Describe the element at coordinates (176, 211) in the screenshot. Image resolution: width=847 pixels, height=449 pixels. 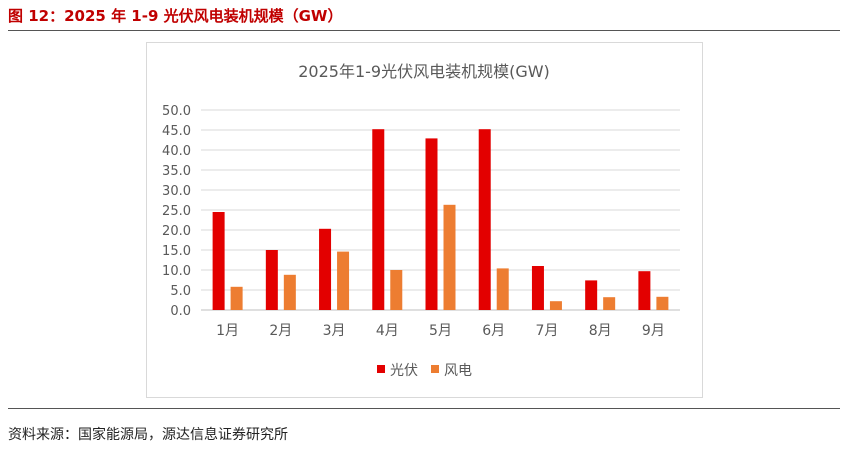
I see `y-tick-label: 25.0` at that location.